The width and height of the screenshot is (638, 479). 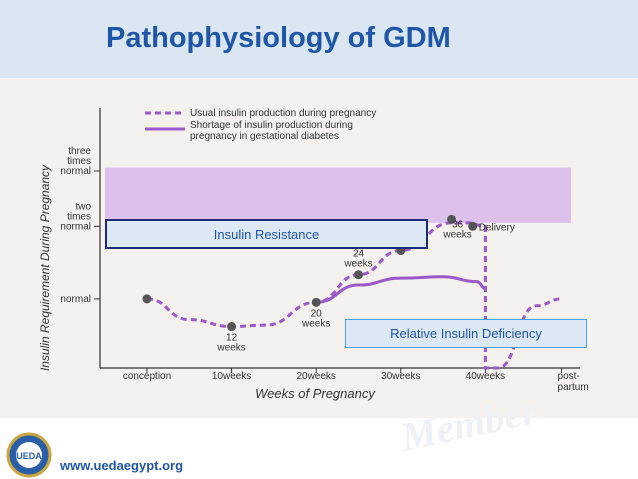 I want to click on x-tick-label: 20weeks, so click(x=315, y=376).